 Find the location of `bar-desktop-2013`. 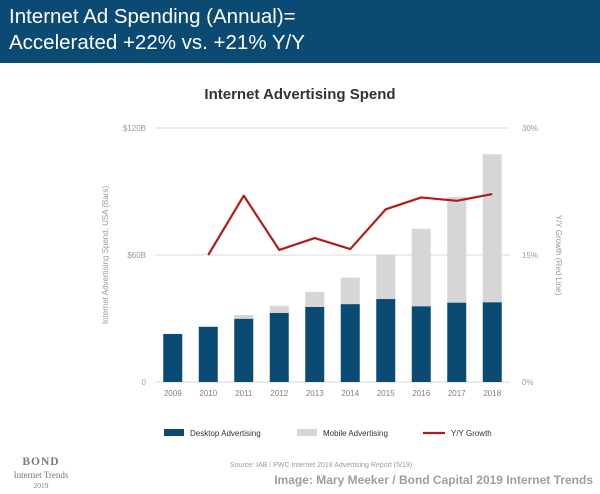

bar-desktop-2013 is located at coordinates (315, 344).